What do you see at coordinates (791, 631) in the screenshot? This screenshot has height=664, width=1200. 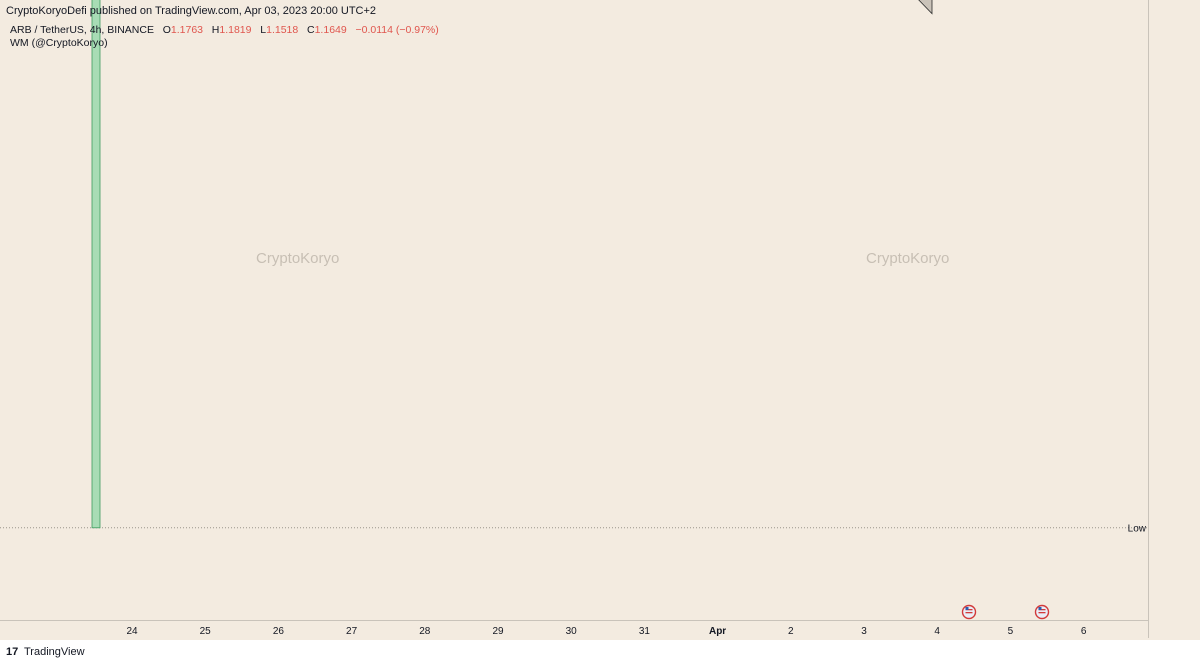 I see `time-tick-label: 2` at bounding box center [791, 631].